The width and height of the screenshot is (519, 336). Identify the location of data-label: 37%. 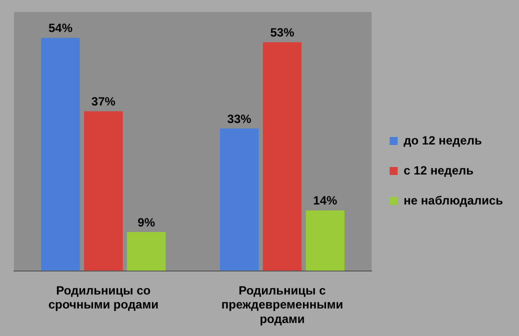
(103, 101).